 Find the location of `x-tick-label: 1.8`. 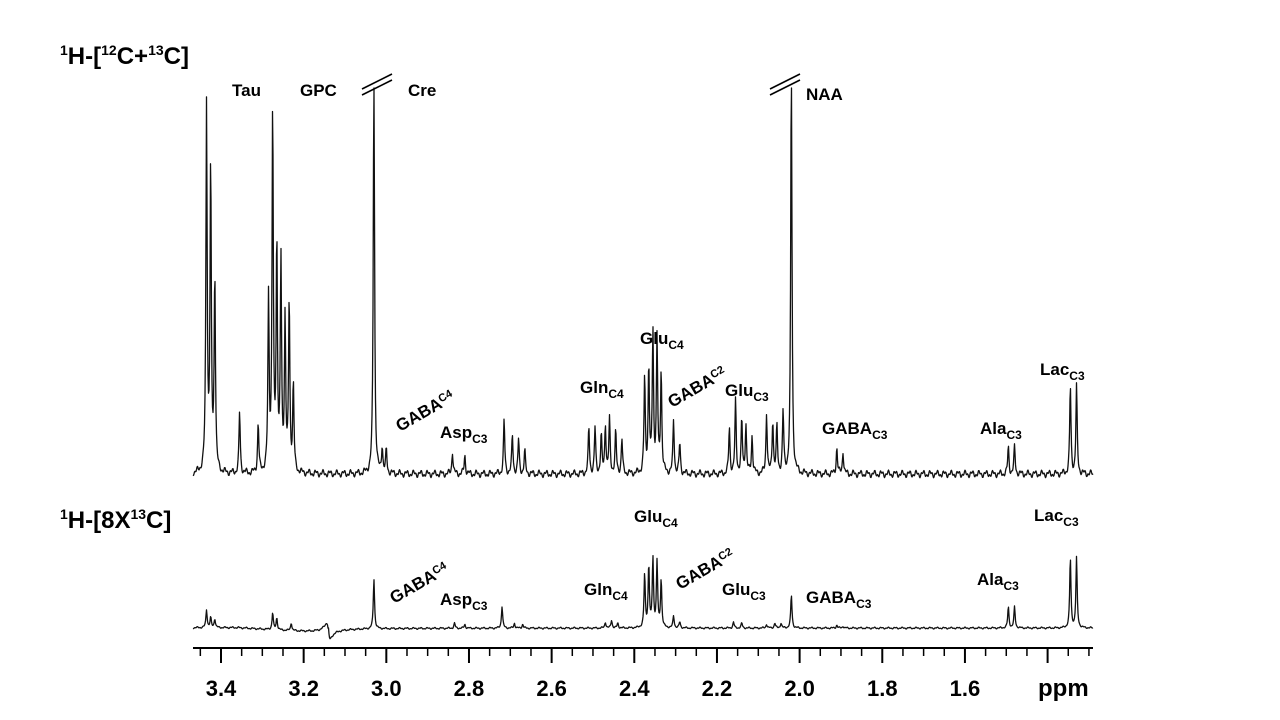

x-tick-label: 1.8 is located at coordinates (882, 688).